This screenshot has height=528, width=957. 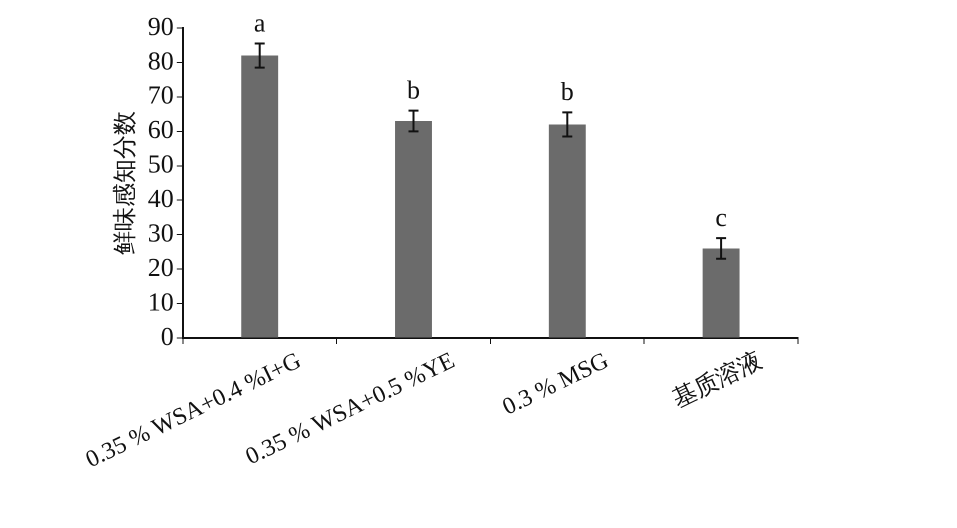 I want to click on y-tick-label: 90, so click(x=161, y=26).